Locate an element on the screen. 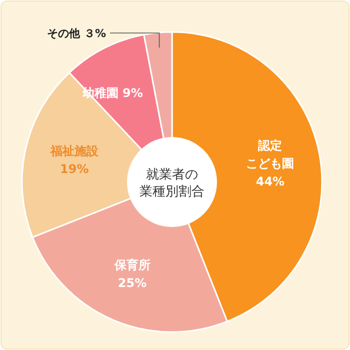 The height and width of the screenshot is (350, 350). data-label: 19% is located at coordinates (74, 169).